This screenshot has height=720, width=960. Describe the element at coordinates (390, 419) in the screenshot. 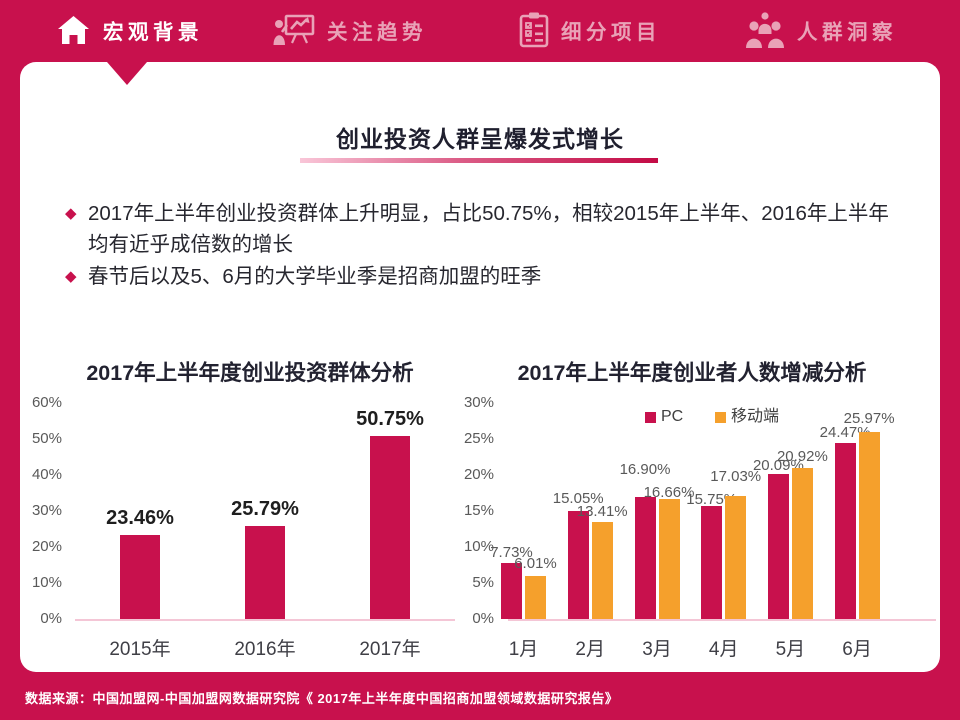

I see `chart1-value-label: 50.75%` at that location.